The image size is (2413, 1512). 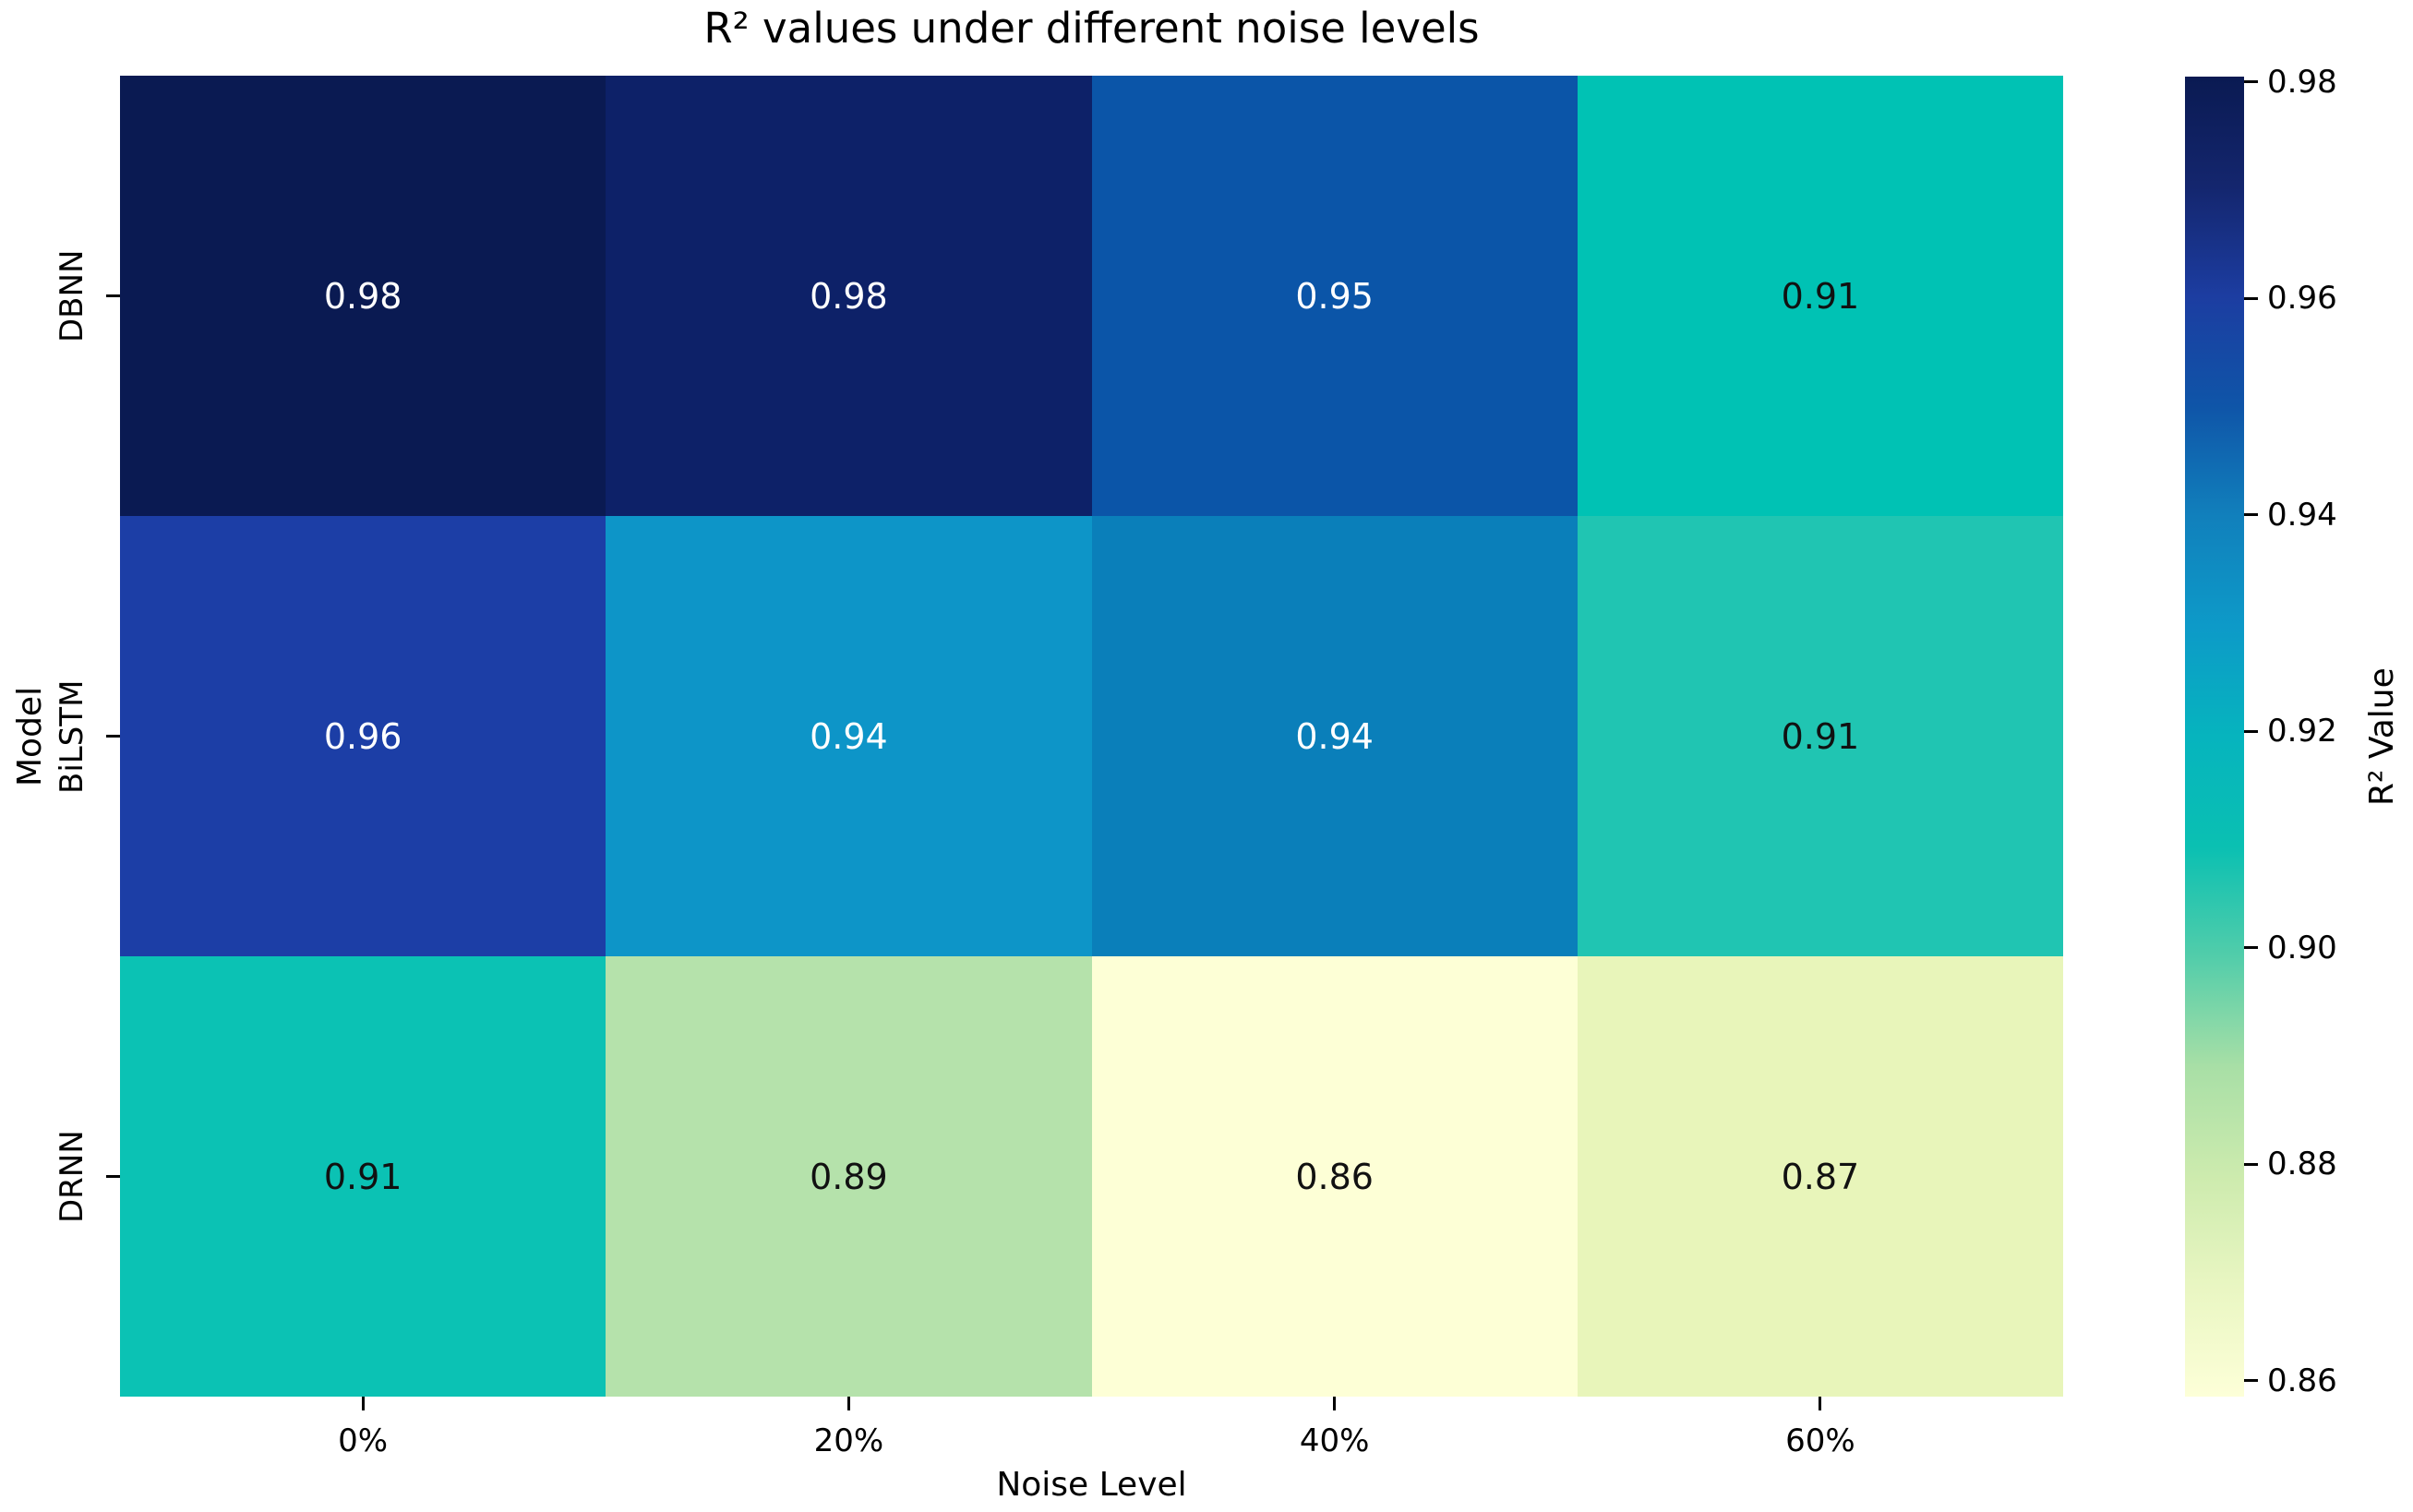 What do you see at coordinates (2382, 736) in the screenshot?
I see `colorbar-label: R² Value` at bounding box center [2382, 736].